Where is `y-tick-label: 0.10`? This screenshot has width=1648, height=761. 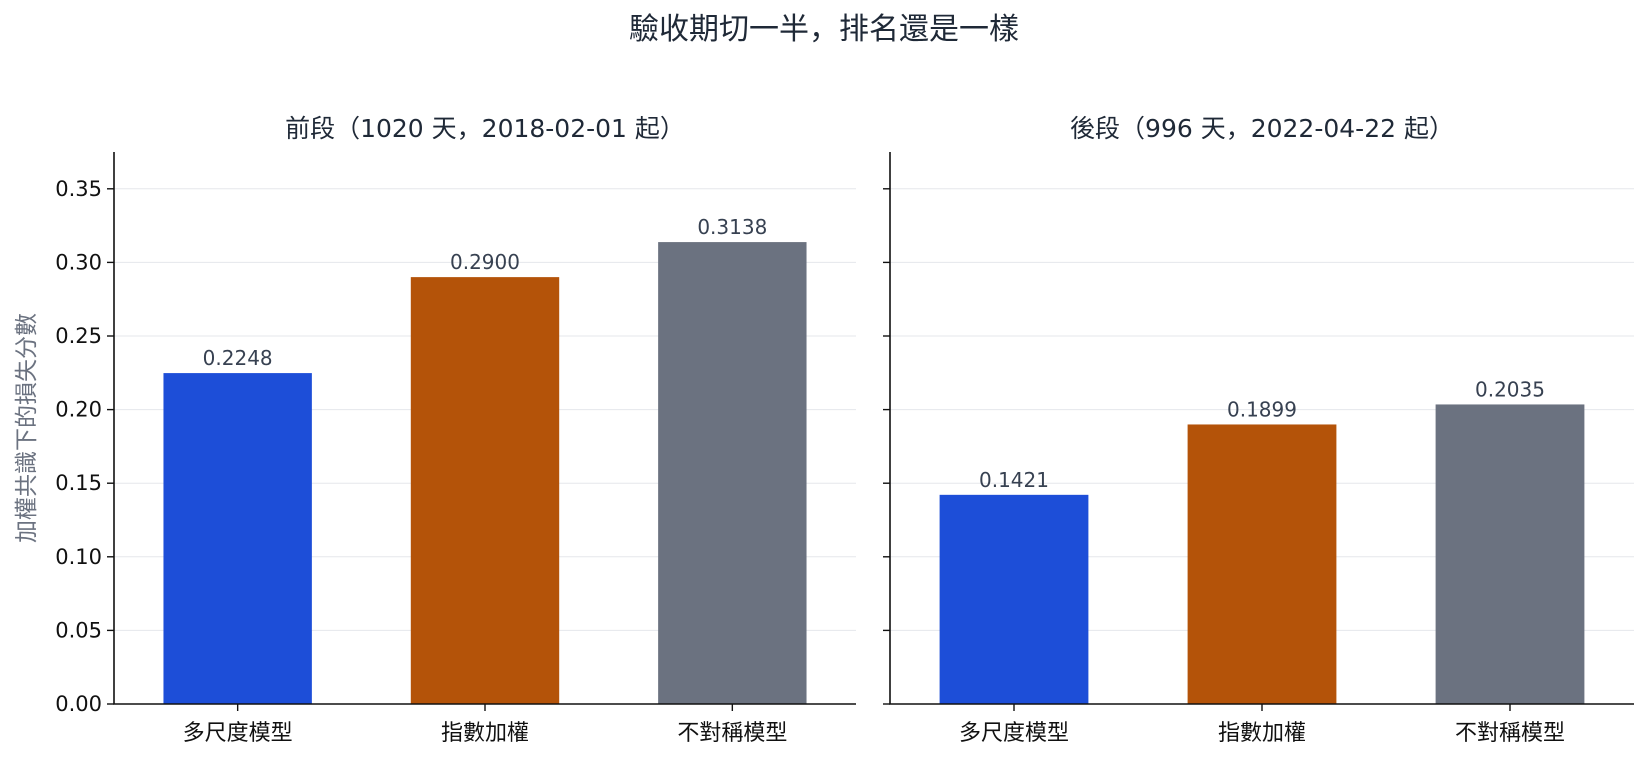
y-tick-label: 0.10 is located at coordinates (78, 557).